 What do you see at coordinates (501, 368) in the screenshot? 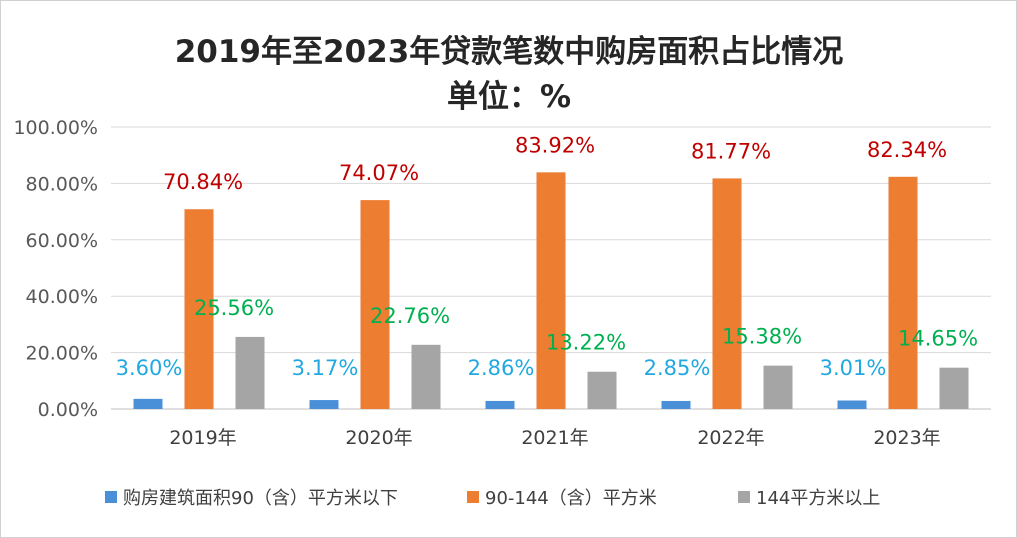
I see `data-label: 2.86%` at bounding box center [501, 368].